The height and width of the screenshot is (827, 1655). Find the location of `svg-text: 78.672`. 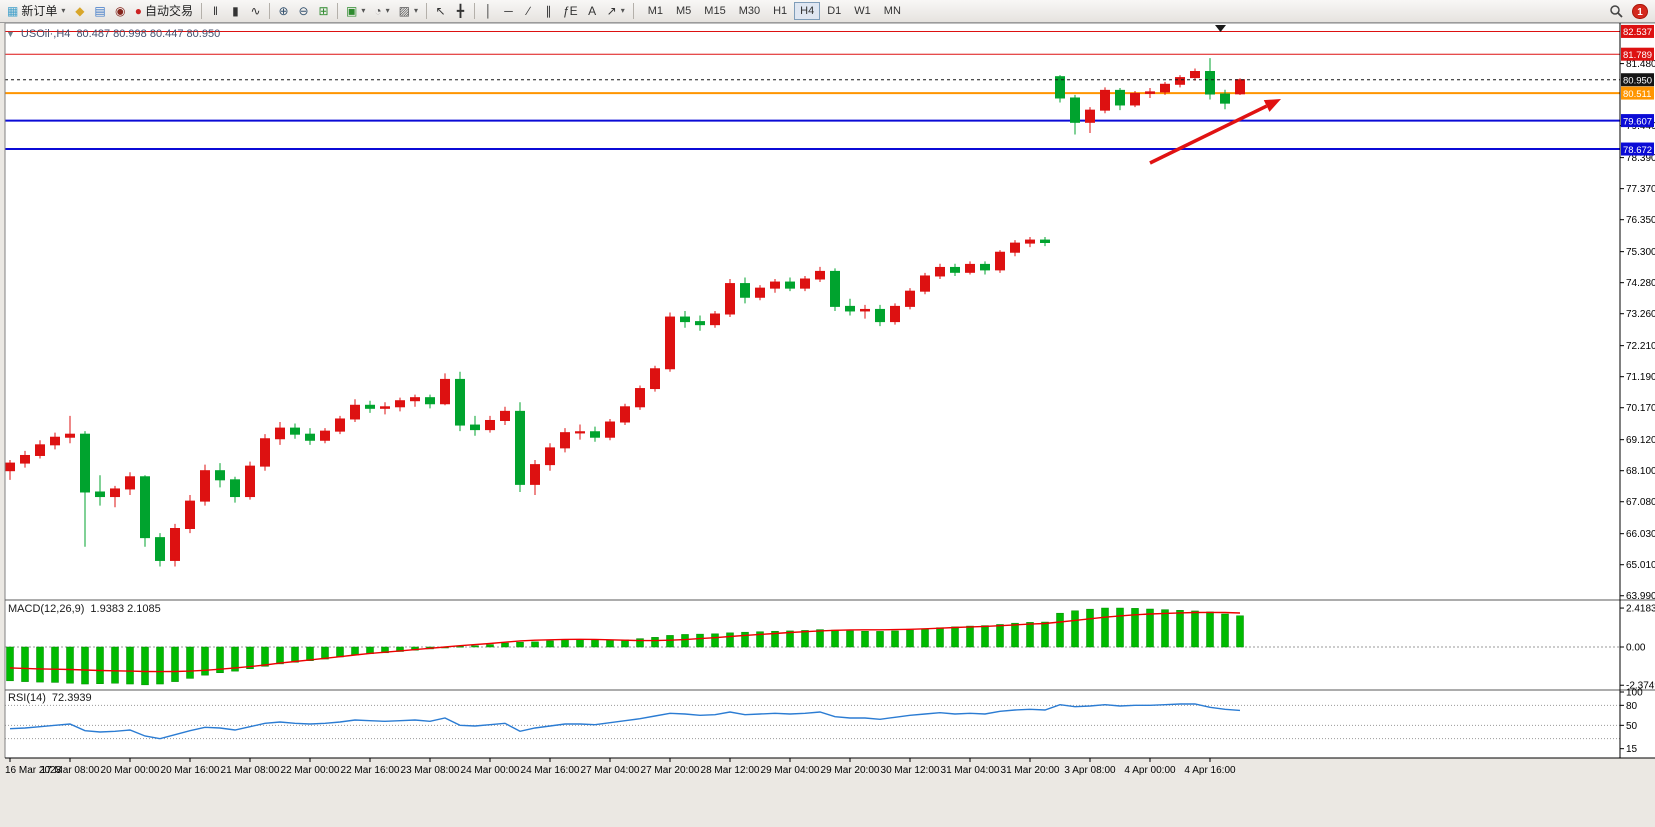

svg-text: 78.672 is located at coordinates (1637, 150).